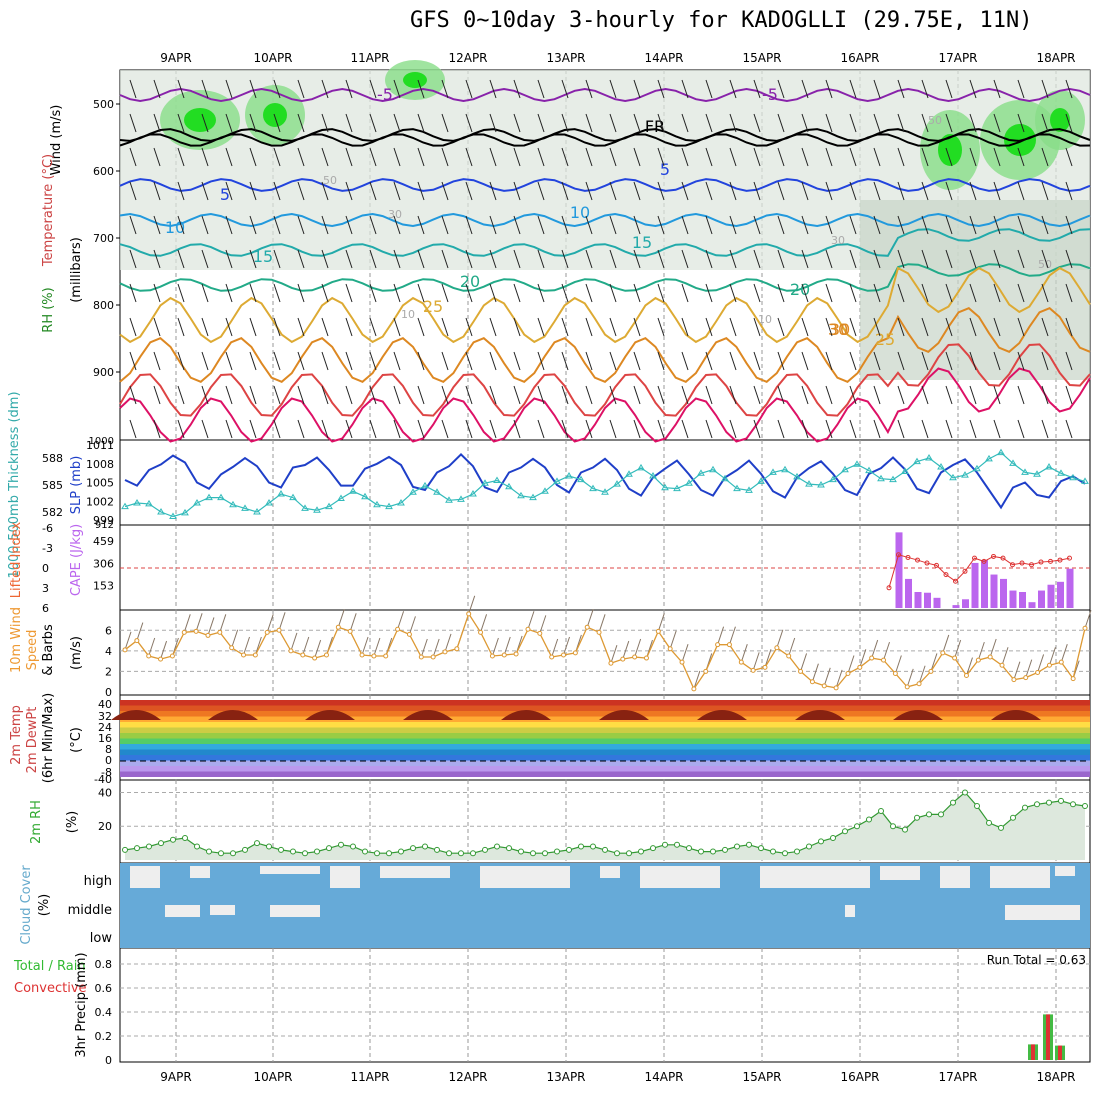  Describe the element at coordinates (272, 58) in the screenshot. I see `date-label-top: 10APR` at that location.